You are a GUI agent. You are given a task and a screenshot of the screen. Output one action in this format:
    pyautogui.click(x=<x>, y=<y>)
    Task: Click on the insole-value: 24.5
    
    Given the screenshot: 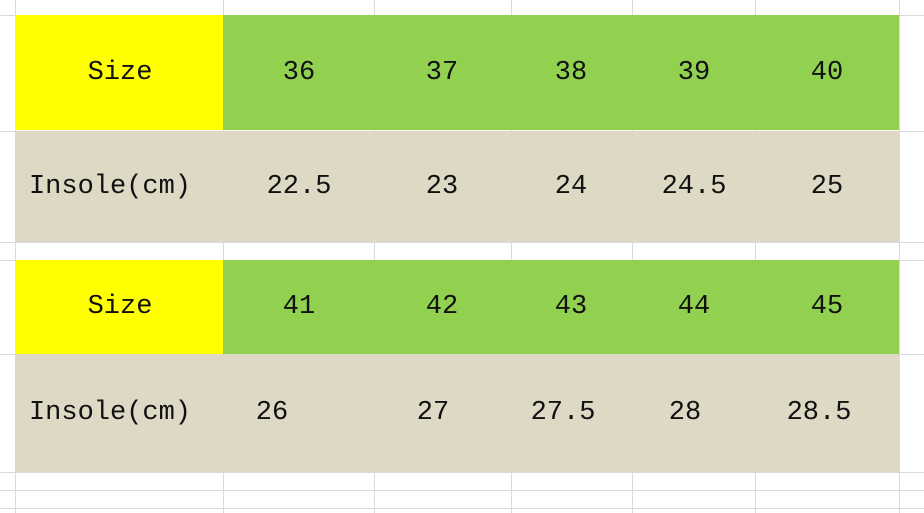 What is the action you would take?
    pyautogui.click(x=694, y=186)
    